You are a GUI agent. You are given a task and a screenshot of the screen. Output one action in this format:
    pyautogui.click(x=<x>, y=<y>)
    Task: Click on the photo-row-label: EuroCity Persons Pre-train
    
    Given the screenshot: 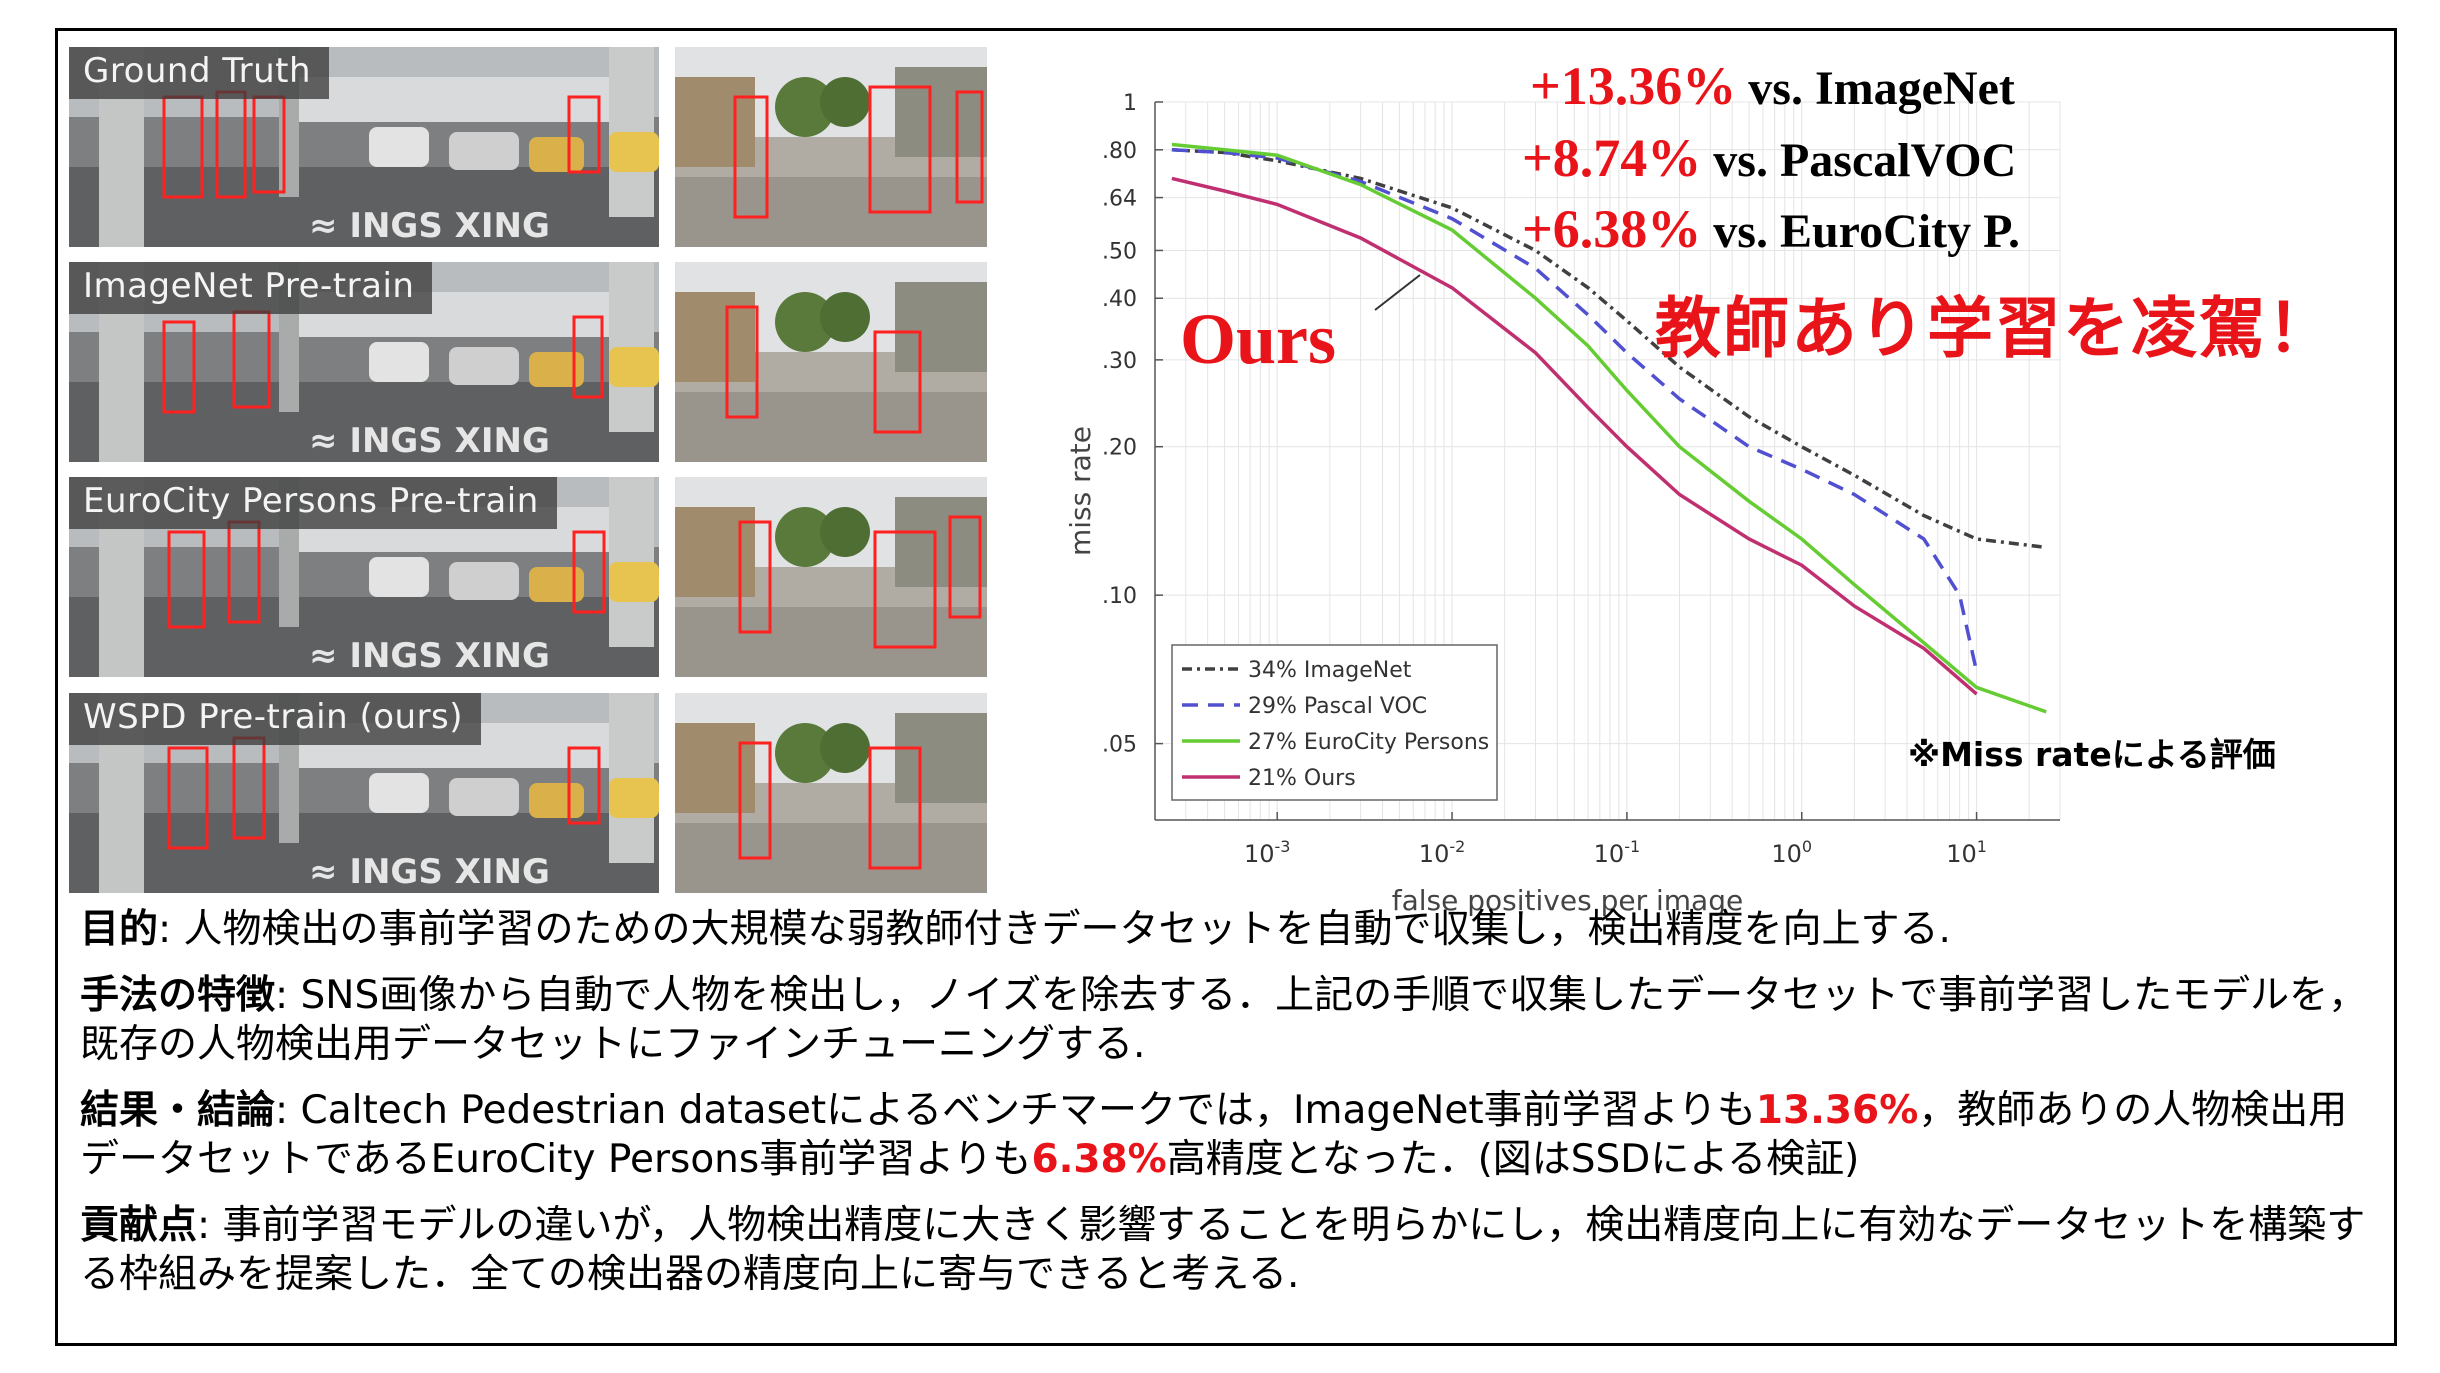 What is the action you would take?
    pyautogui.click(x=313, y=503)
    